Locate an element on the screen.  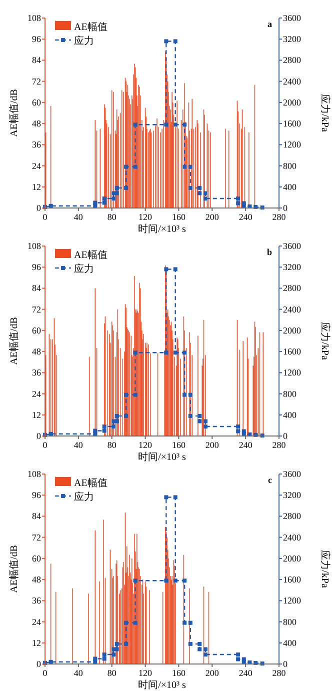
y-tick-label: 60 is located at coordinates (37, 558).